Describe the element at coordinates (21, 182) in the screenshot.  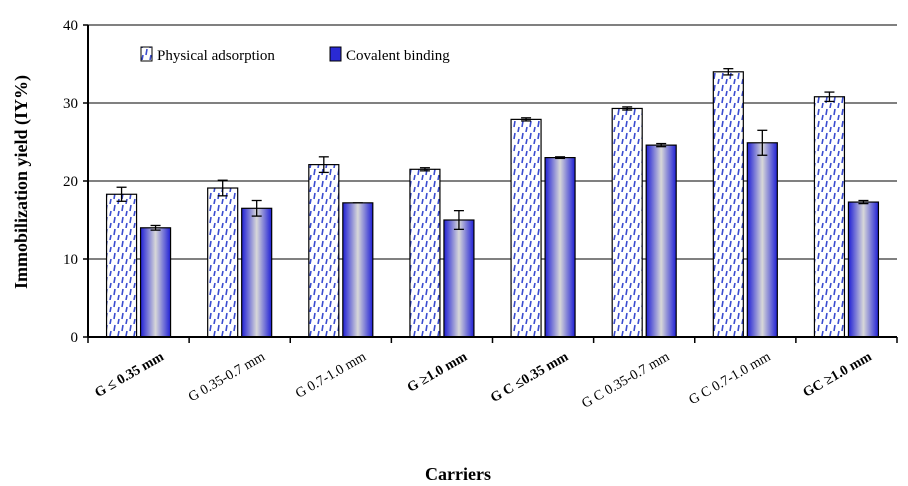
I see `y-axis-title: Immobilization yield (IY%)` at that location.